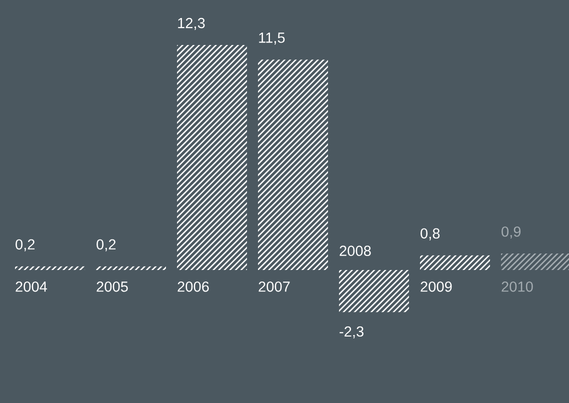 This screenshot has height=403, width=569. Describe the element at coordinates (352, 332) in the screenshot. I see `data-label: -2,3` at that location.